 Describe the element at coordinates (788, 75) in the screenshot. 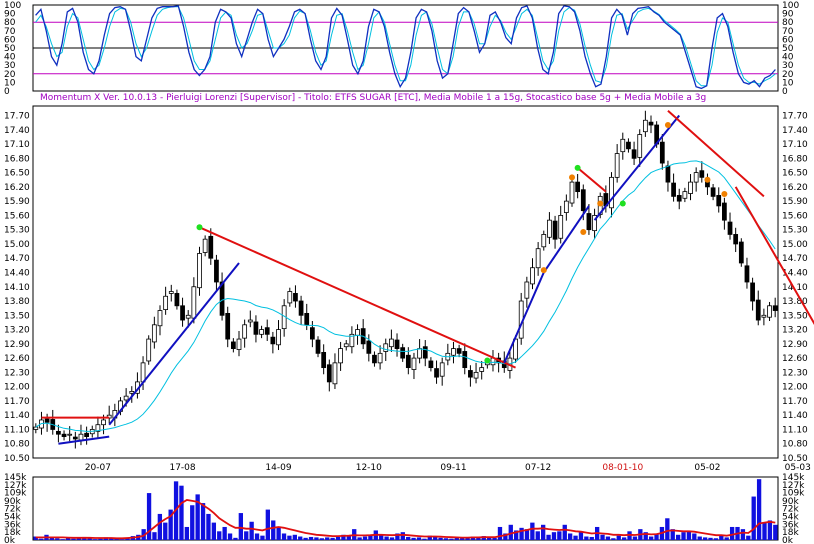

I see `stochastic-tick-label-right: 20` at that location.